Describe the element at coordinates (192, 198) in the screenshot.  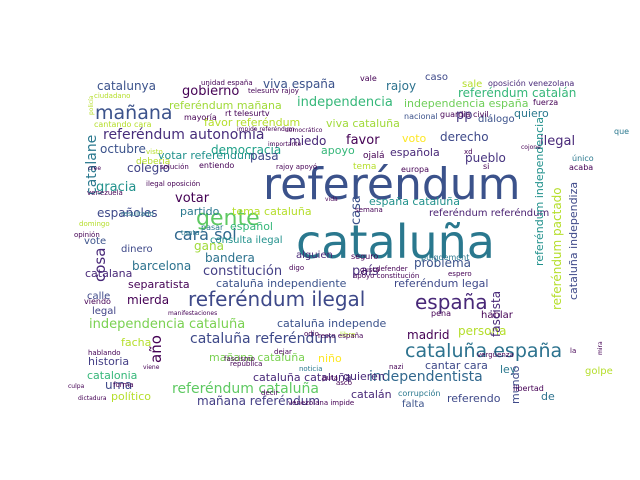
I see `cloud-word: votar` at that location.